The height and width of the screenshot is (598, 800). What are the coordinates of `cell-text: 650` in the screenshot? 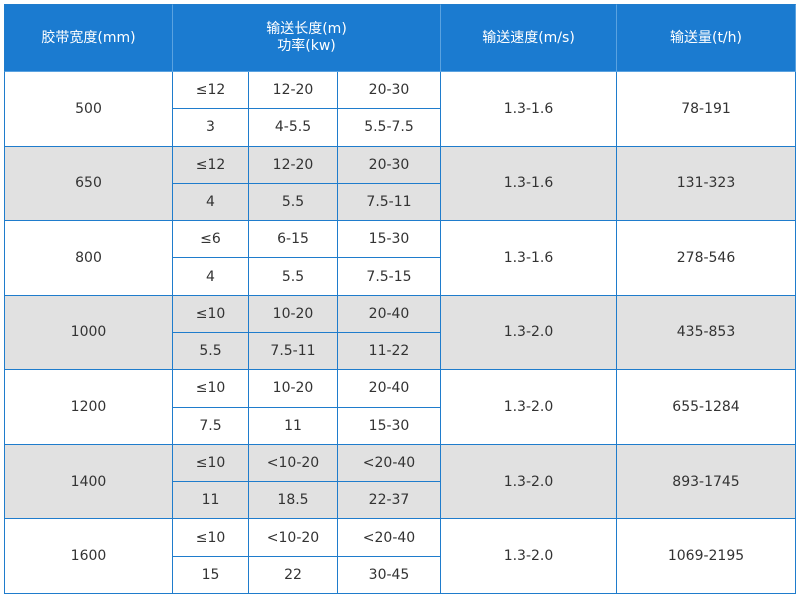 It's located at (88, 183).